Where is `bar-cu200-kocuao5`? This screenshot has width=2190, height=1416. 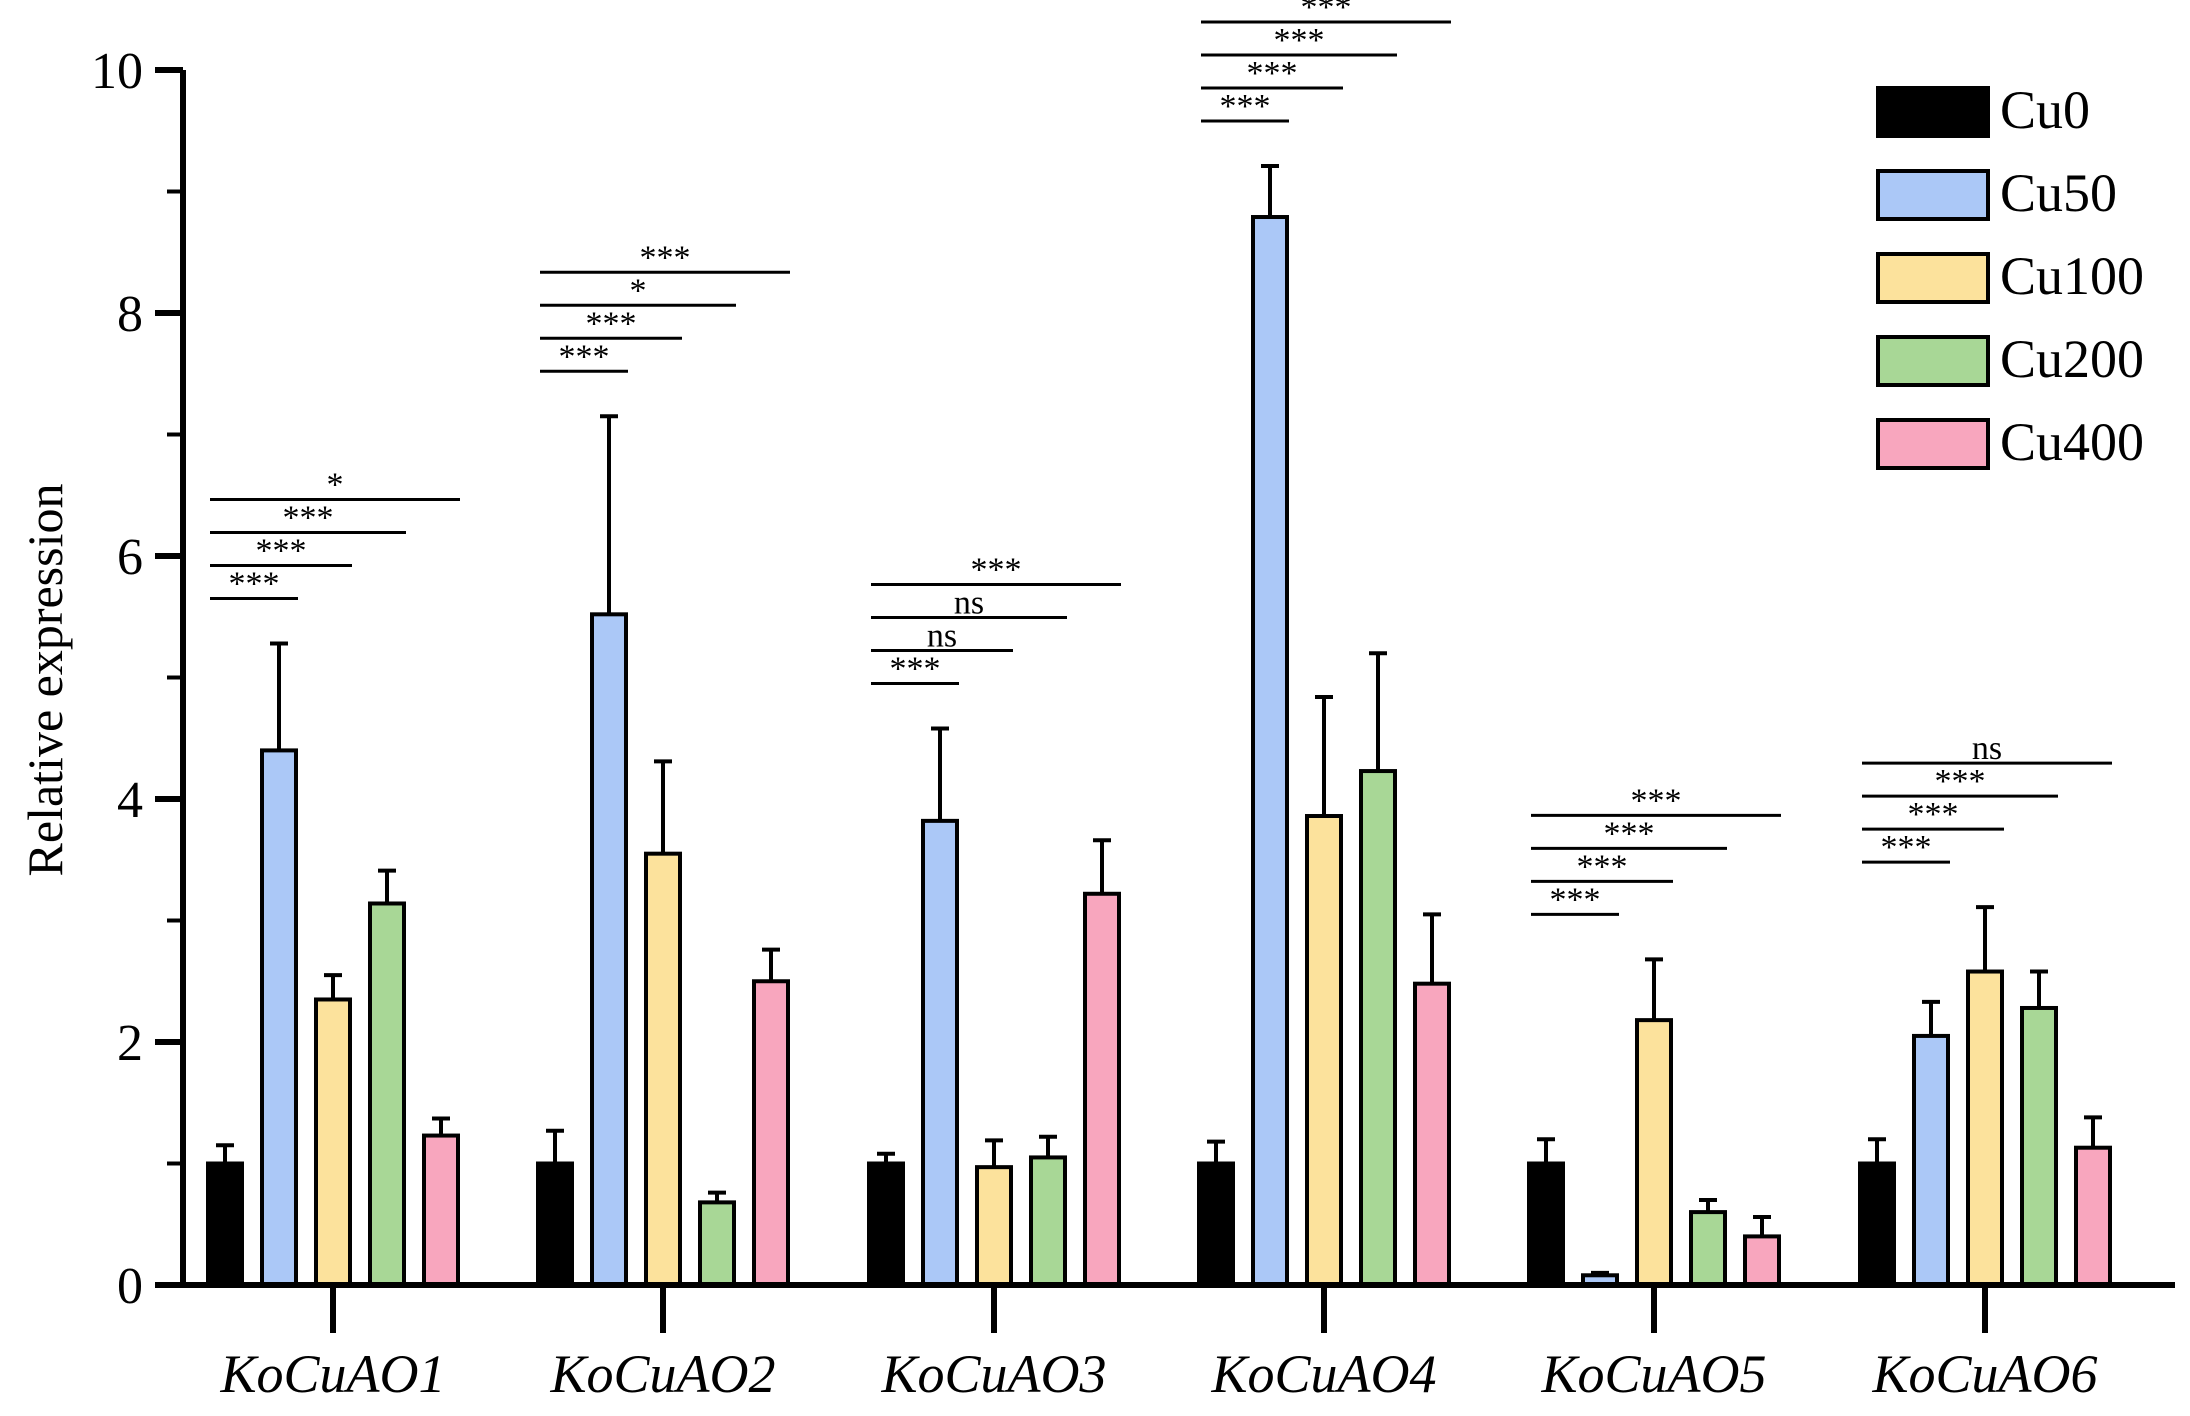
bar-cu200-kocuao5 is located at coordinates (1708, 1248).